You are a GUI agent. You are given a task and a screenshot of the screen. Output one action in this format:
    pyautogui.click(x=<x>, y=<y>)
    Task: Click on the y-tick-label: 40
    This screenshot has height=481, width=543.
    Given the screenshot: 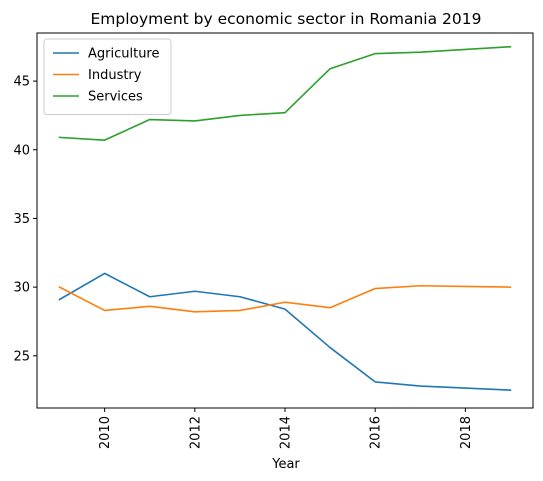 What is the action you would take?
    pyautogui.click(x=21, y=150)
    